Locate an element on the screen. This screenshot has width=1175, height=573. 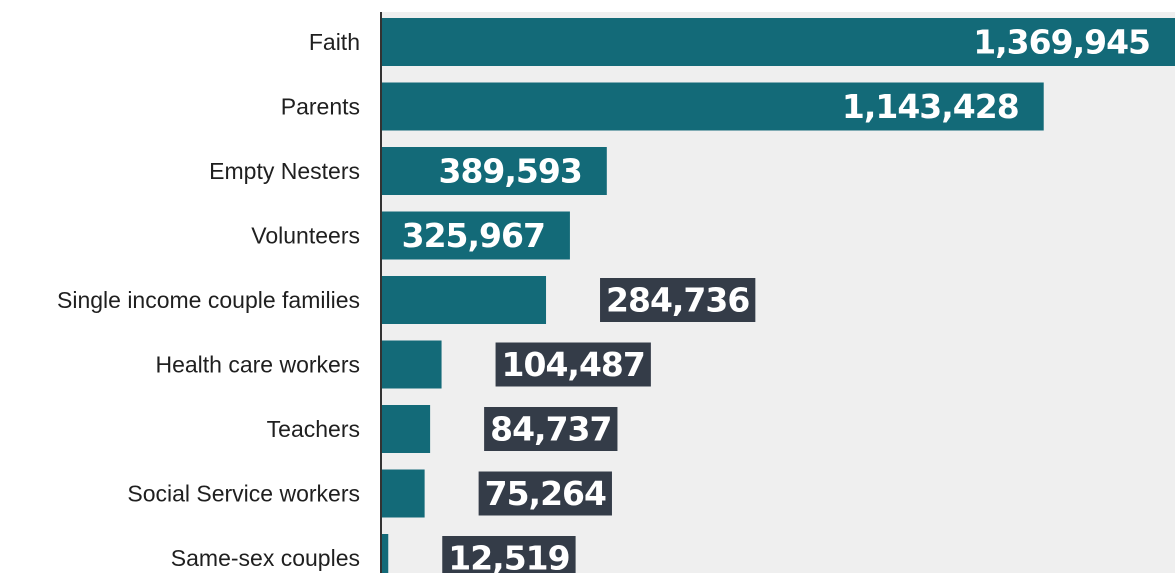
bar-health-care-workers is located at coordinates (411, 364).